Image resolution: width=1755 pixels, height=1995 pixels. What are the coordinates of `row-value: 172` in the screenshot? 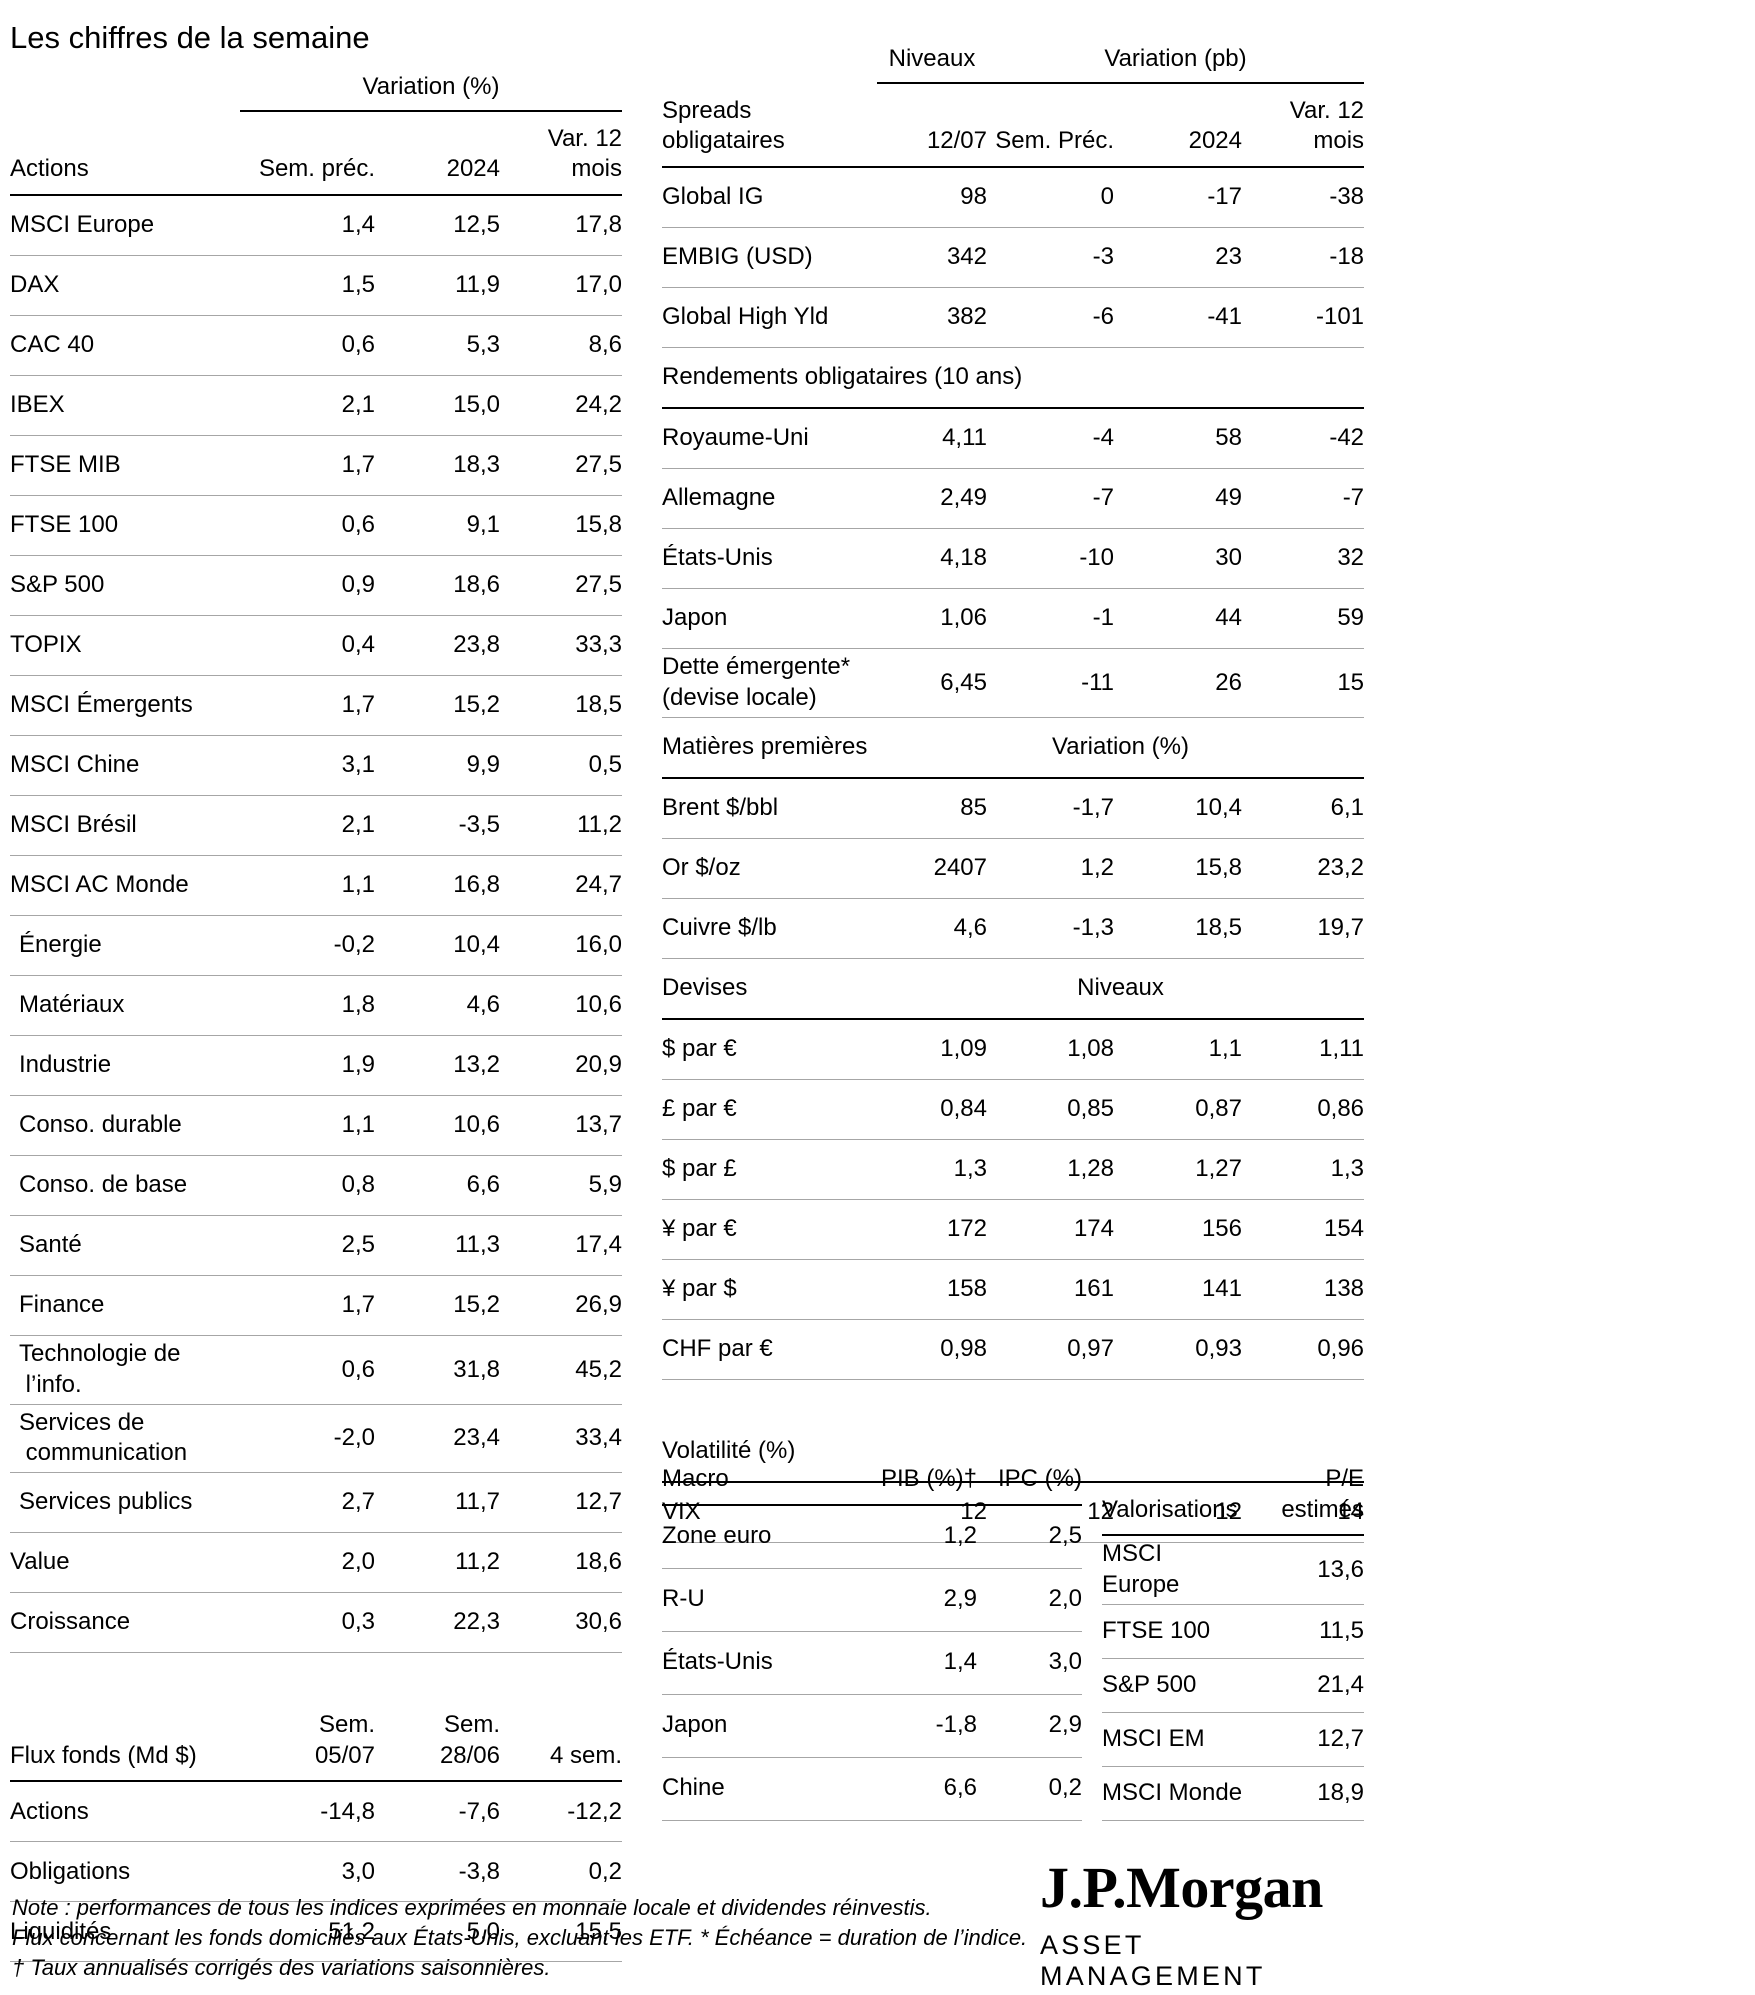 It's located at (932, 1229).